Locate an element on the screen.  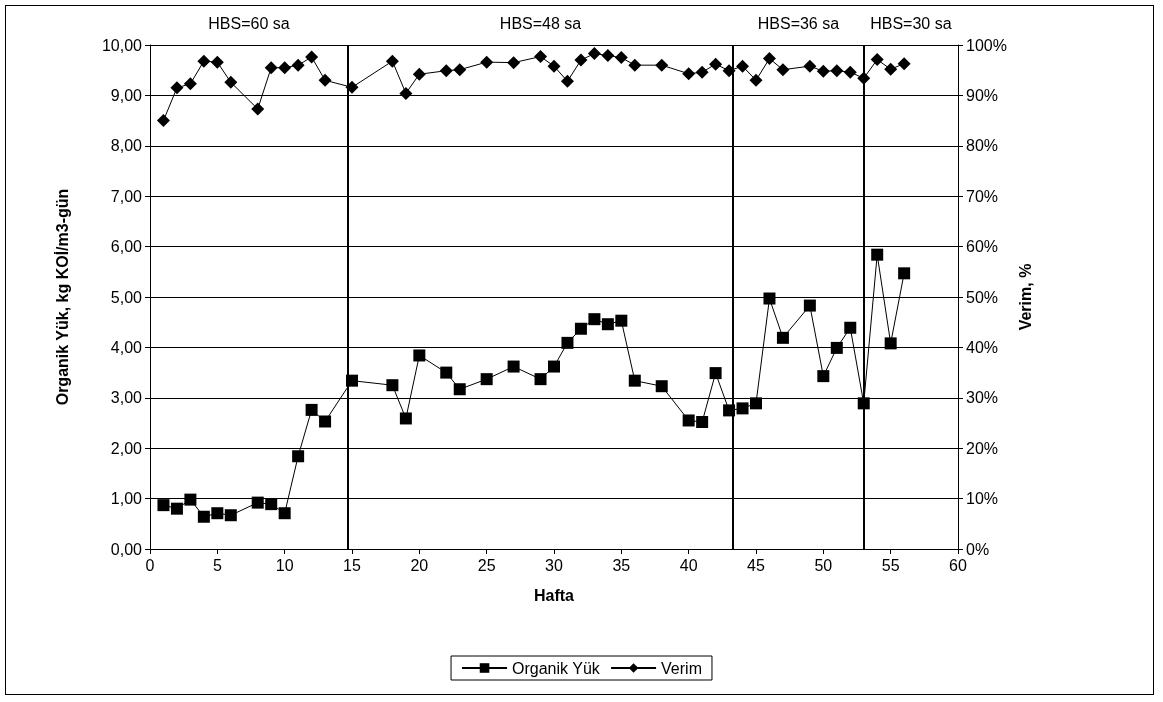
x-tick-label: 55 is located at coordinates (890, 565).